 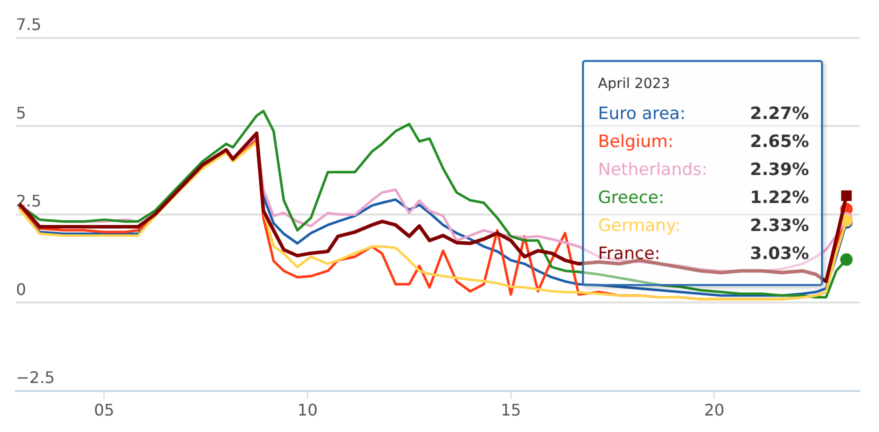 I want to click on text: Greece:, so click(x=631, y=198).